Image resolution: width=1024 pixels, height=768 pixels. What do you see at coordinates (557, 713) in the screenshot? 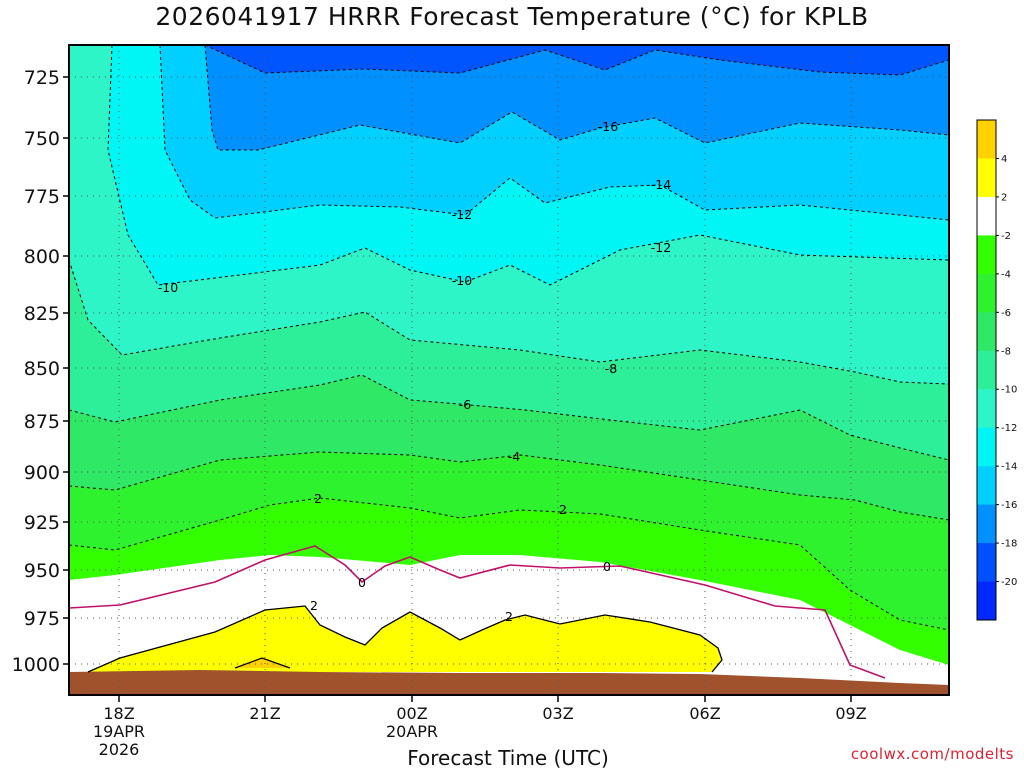
I see `x-tick-label: 03Z` at bounding box center [557, 713].